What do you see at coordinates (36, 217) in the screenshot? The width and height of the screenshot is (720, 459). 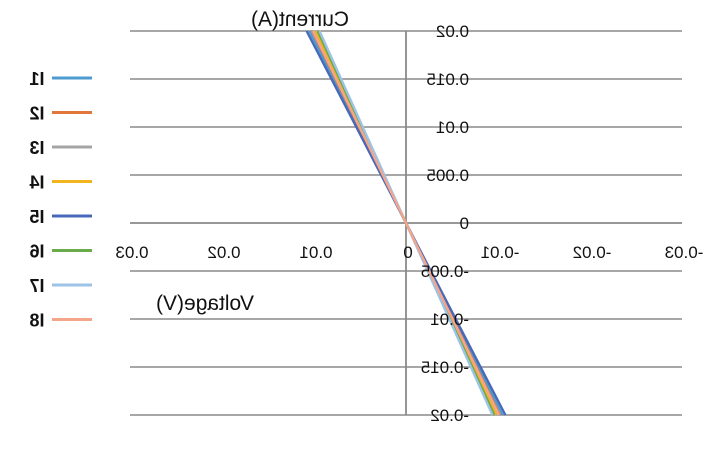 I see `legend-label-i5: I5` at bounding box center [36, 217].